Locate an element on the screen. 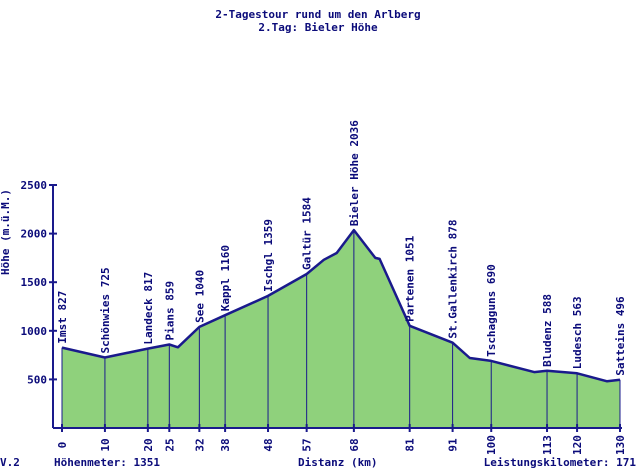  y-tick-label: 500 is located at coordinates (37, 379).